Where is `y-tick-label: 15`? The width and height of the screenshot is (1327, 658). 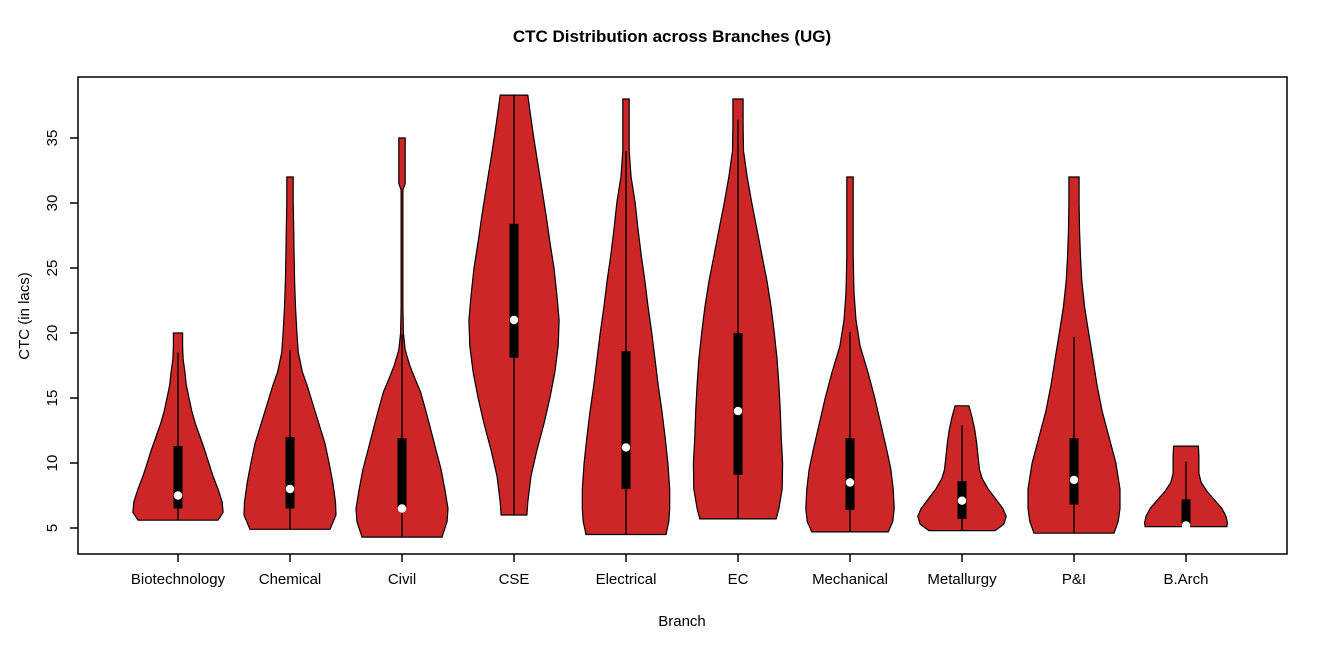
y-tick-label: 15 is located at coordinates (52, 398).